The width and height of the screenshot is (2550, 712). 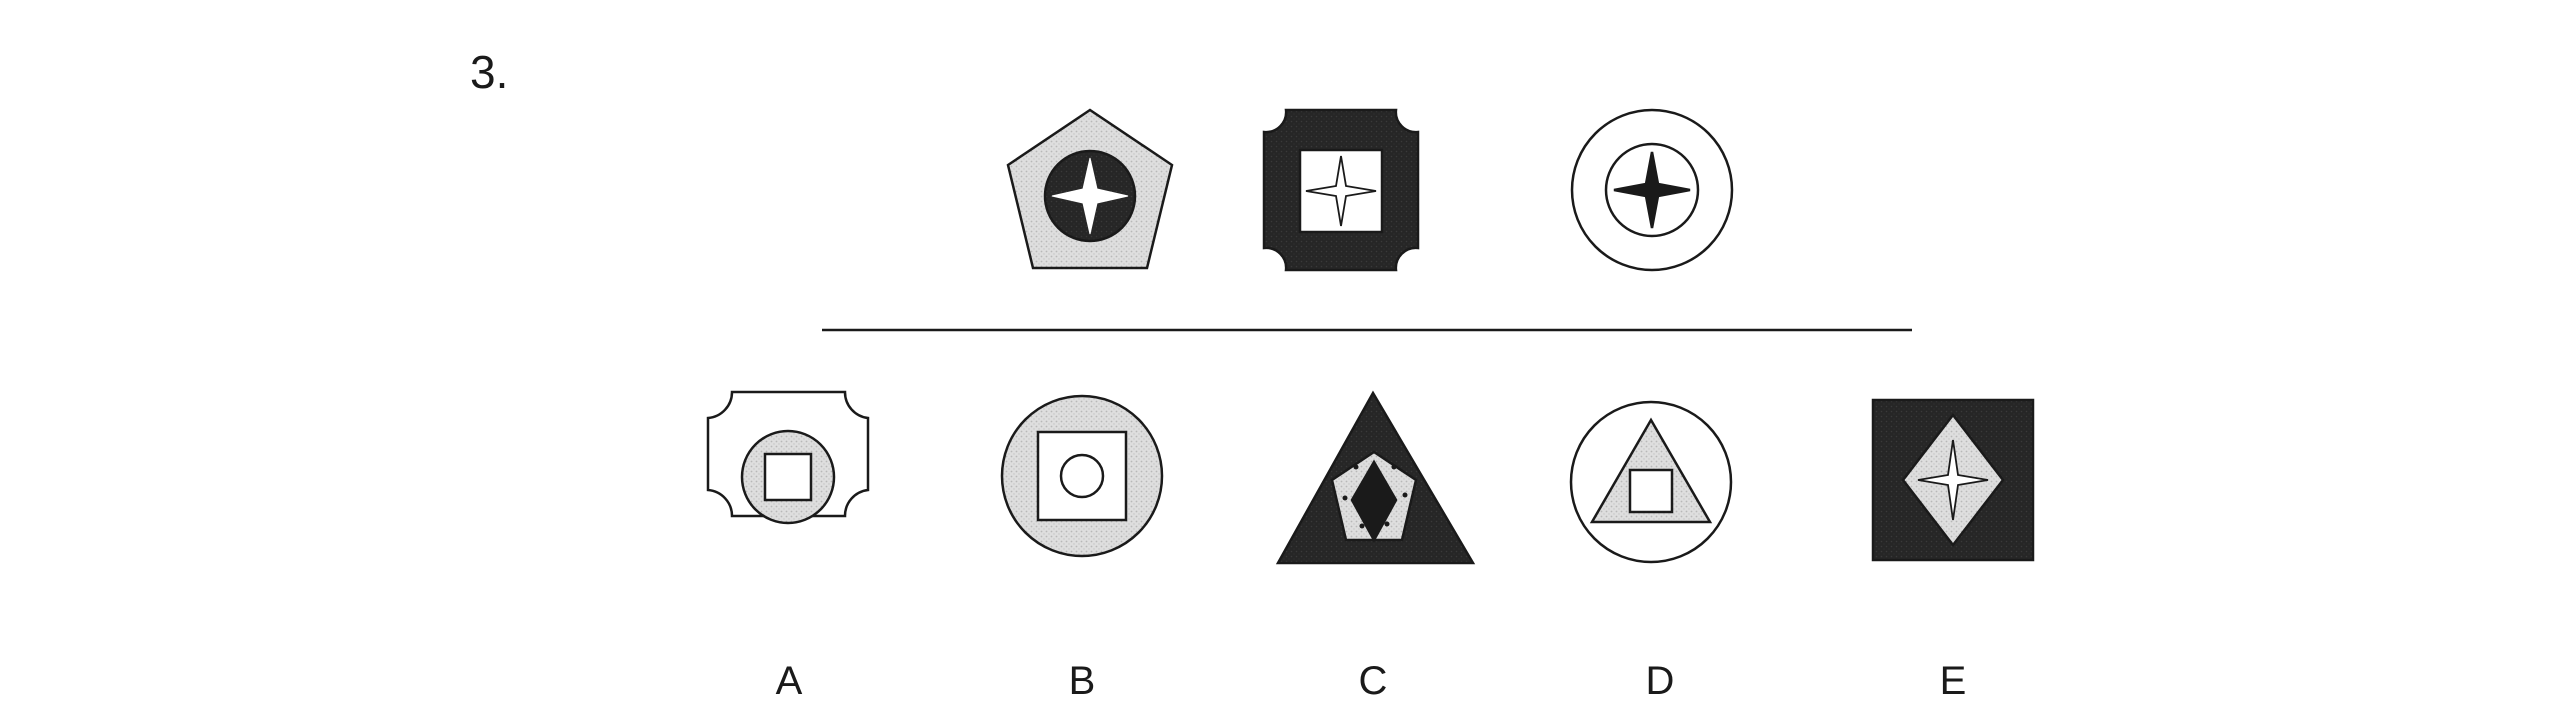 What do you see at coordinates (489, 72) in the screenshot?
I see `question-number: 3.` at bounding box center [489, 72].